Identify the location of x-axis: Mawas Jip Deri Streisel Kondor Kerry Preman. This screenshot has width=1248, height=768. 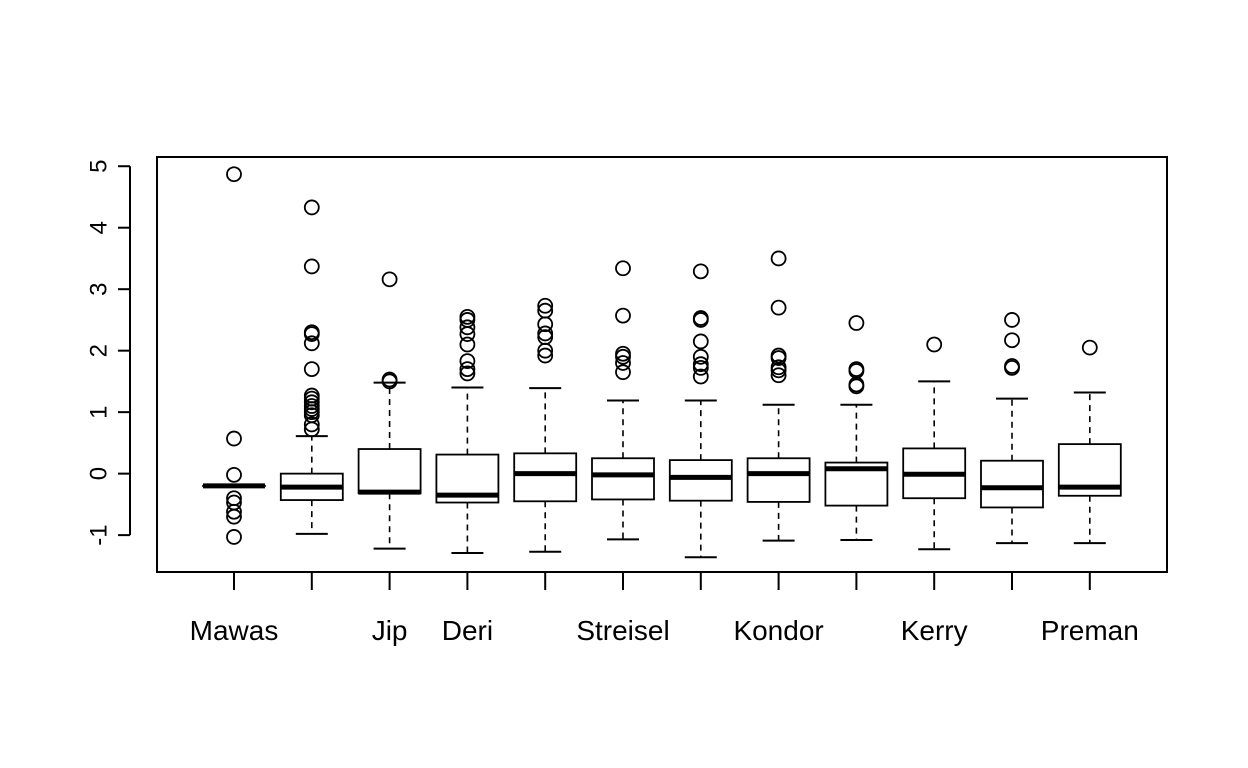
(664, 608).